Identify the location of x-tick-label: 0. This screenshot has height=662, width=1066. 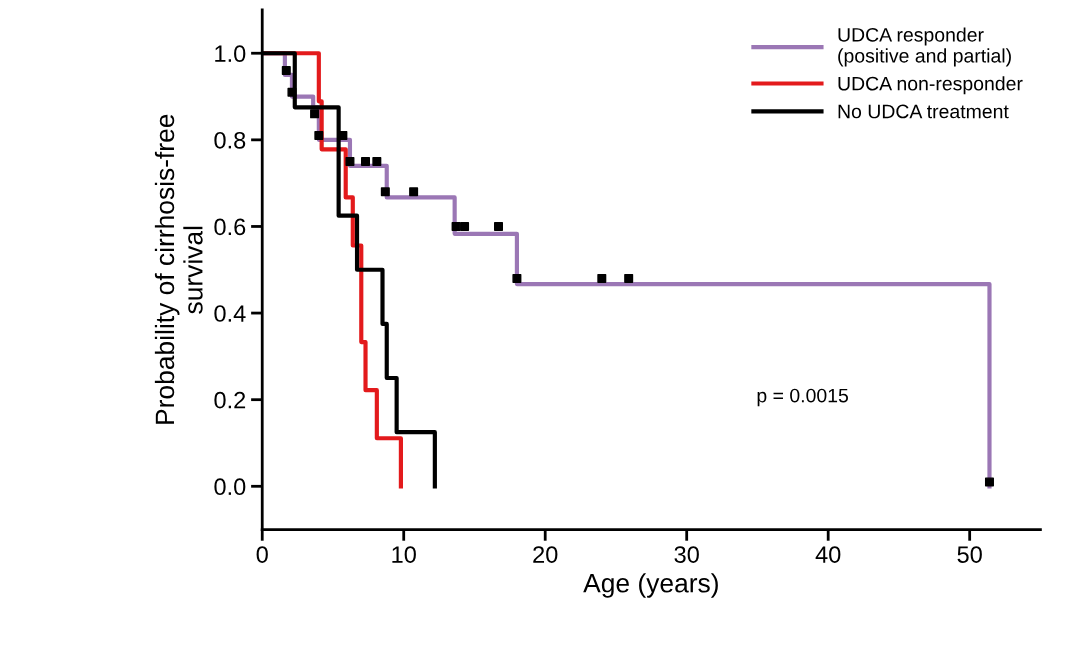
(262, 554).